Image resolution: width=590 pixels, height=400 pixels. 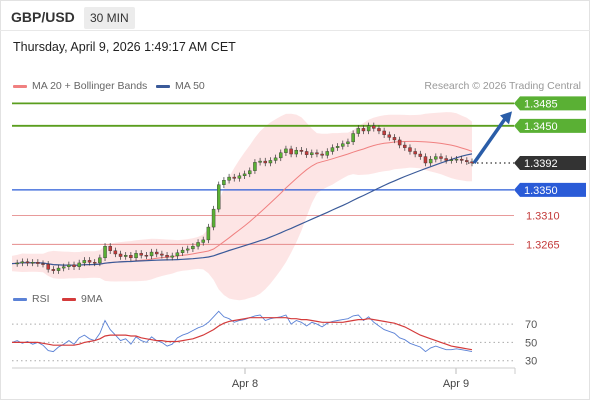 What do you see at coordinates (541, 104) in the screenshot?
I see `price-level-label: 1.3485` at bounding box center [541, 104].